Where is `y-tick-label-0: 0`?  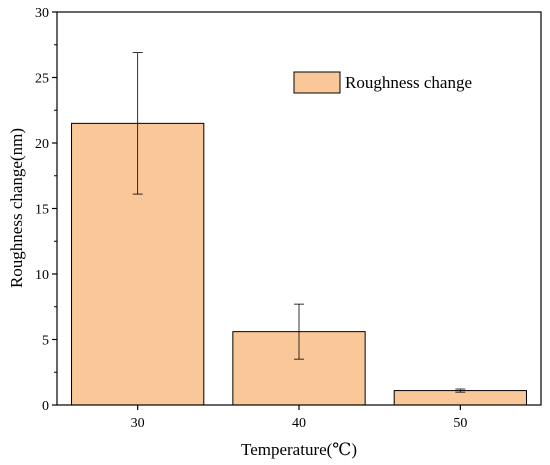
y-tick-label-0: 0 is located at coordinates (45, 406).